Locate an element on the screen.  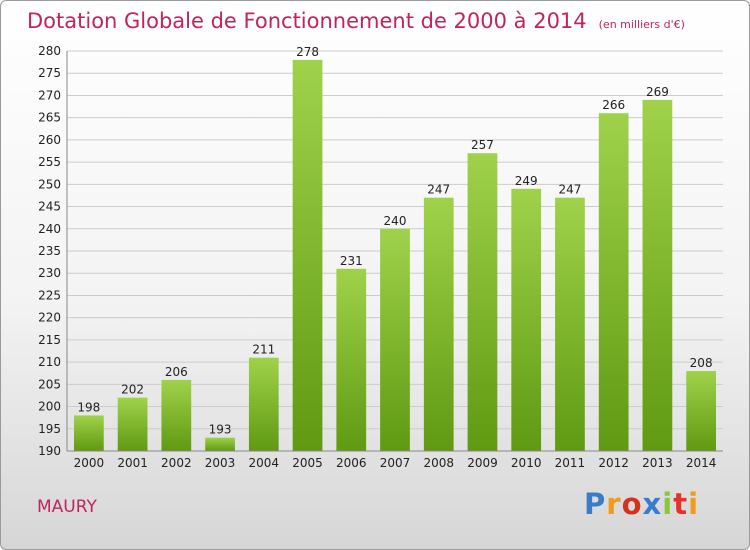
logo-letter: P is located at coordinates (595, 504).